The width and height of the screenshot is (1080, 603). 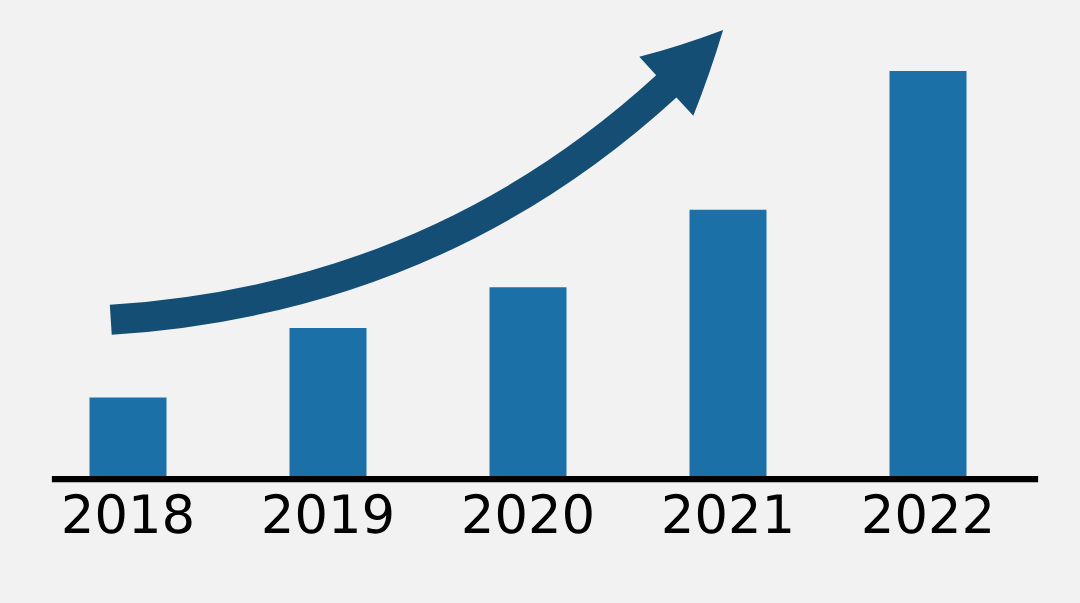 What do you see at coordinates (128, 513) in the screenshot?
I see `x-tick-label: 2018` at bounding box center [128, 513].